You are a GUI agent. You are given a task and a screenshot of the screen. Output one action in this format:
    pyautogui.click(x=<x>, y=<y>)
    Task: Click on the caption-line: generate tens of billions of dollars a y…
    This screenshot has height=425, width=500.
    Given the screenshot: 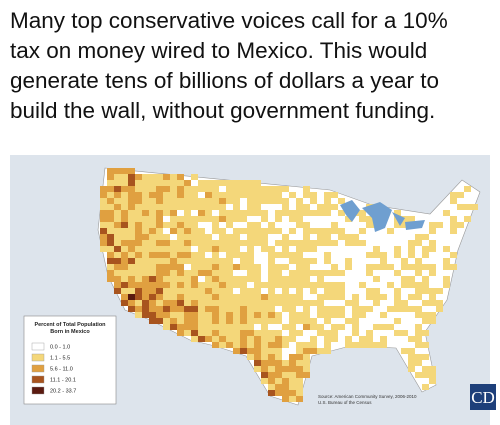 What is the action you would take?
    pyautogui.click(x=225, y=80)
    